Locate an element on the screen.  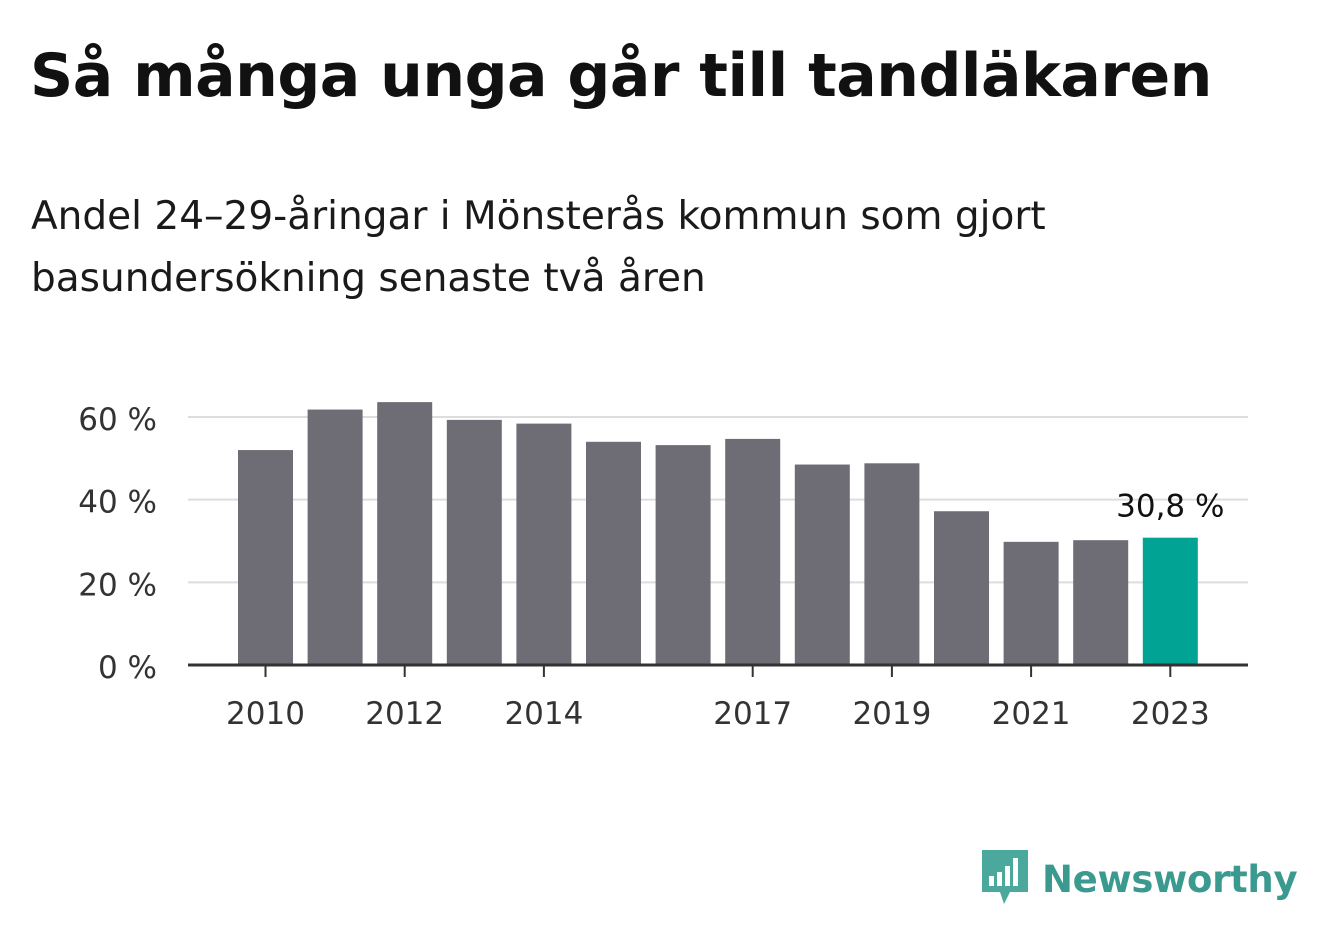
x-tick-label: 2017 is located at coordinates (752, 714).